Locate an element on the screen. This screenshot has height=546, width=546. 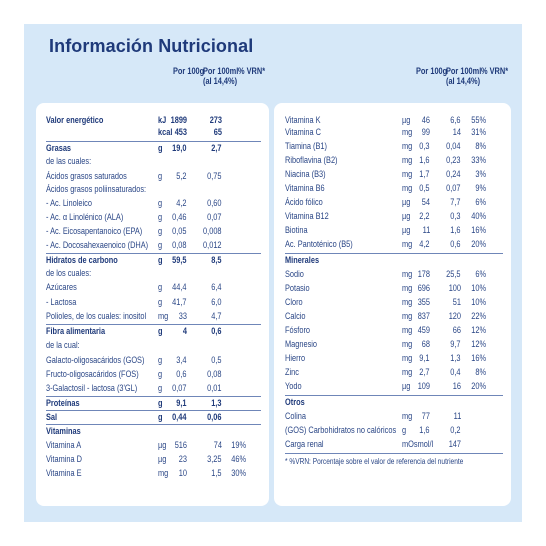
nutrient-name: 3-Galactosil - lactosa (3'GL) is located at coordinates (92, 388).